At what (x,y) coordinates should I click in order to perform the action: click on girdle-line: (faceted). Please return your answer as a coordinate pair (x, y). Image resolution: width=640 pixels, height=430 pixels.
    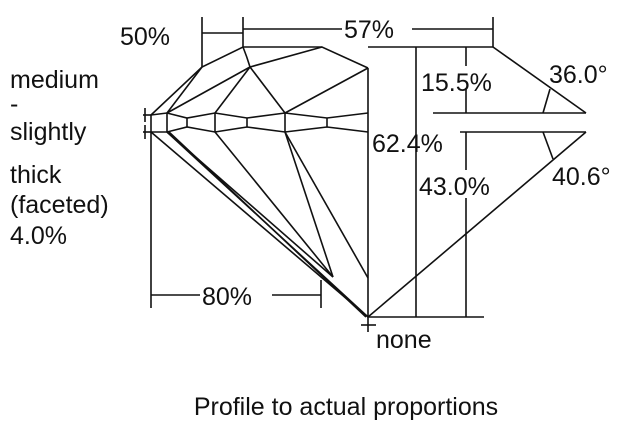
    Looking at the image, I should click on (59, 205).